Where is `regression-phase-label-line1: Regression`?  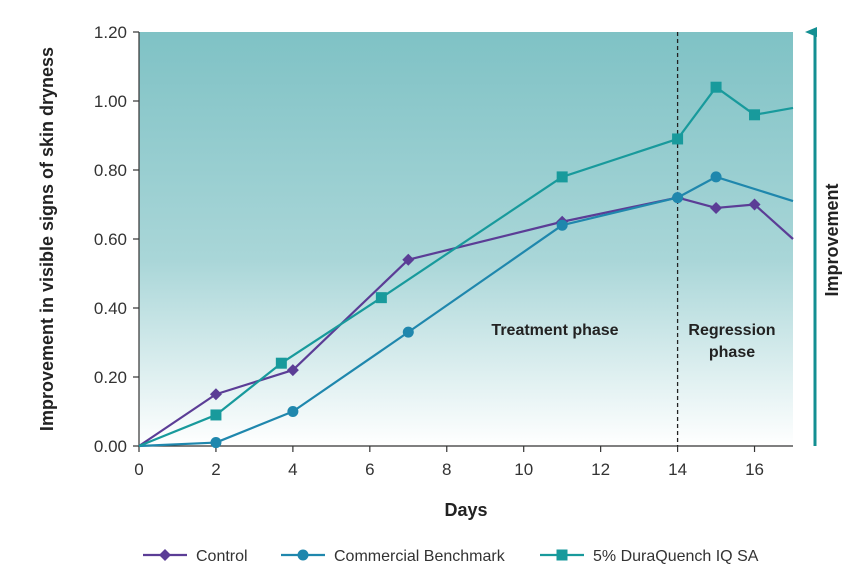
regression-phase-label-line1: Regression is located at coordinates (731, 330).